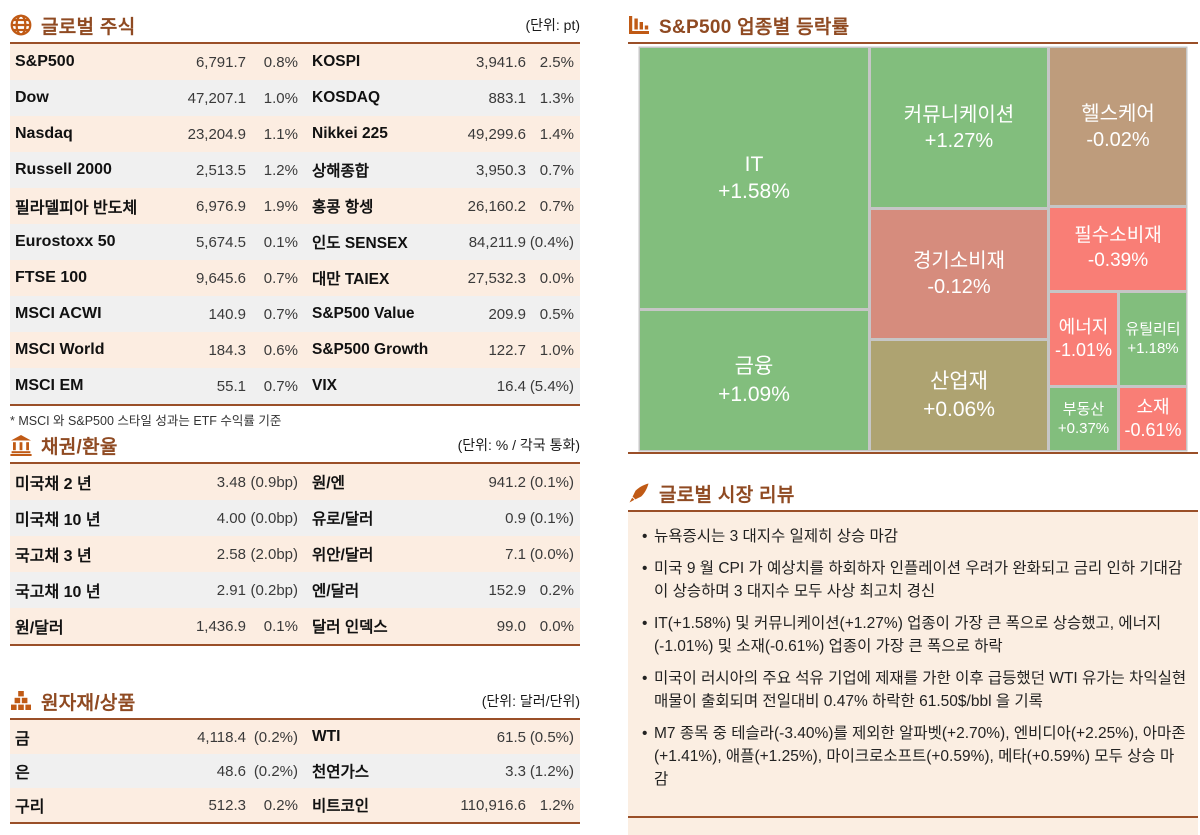 Image resolution: width=1200 pixels, height=835 pixels. What do you see at coordinates (76, 208) in the screenshot?
I see `index-name: 필라델피아 반도체` at bounding box center [76, 208].